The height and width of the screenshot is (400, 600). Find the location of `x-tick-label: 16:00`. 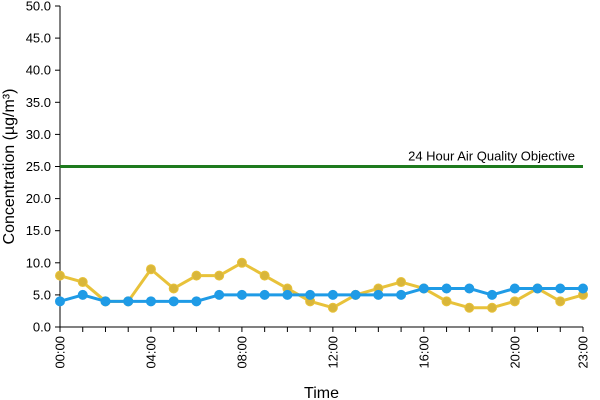

x-tick-label: 16:00 is located at coordinates (423, 352).